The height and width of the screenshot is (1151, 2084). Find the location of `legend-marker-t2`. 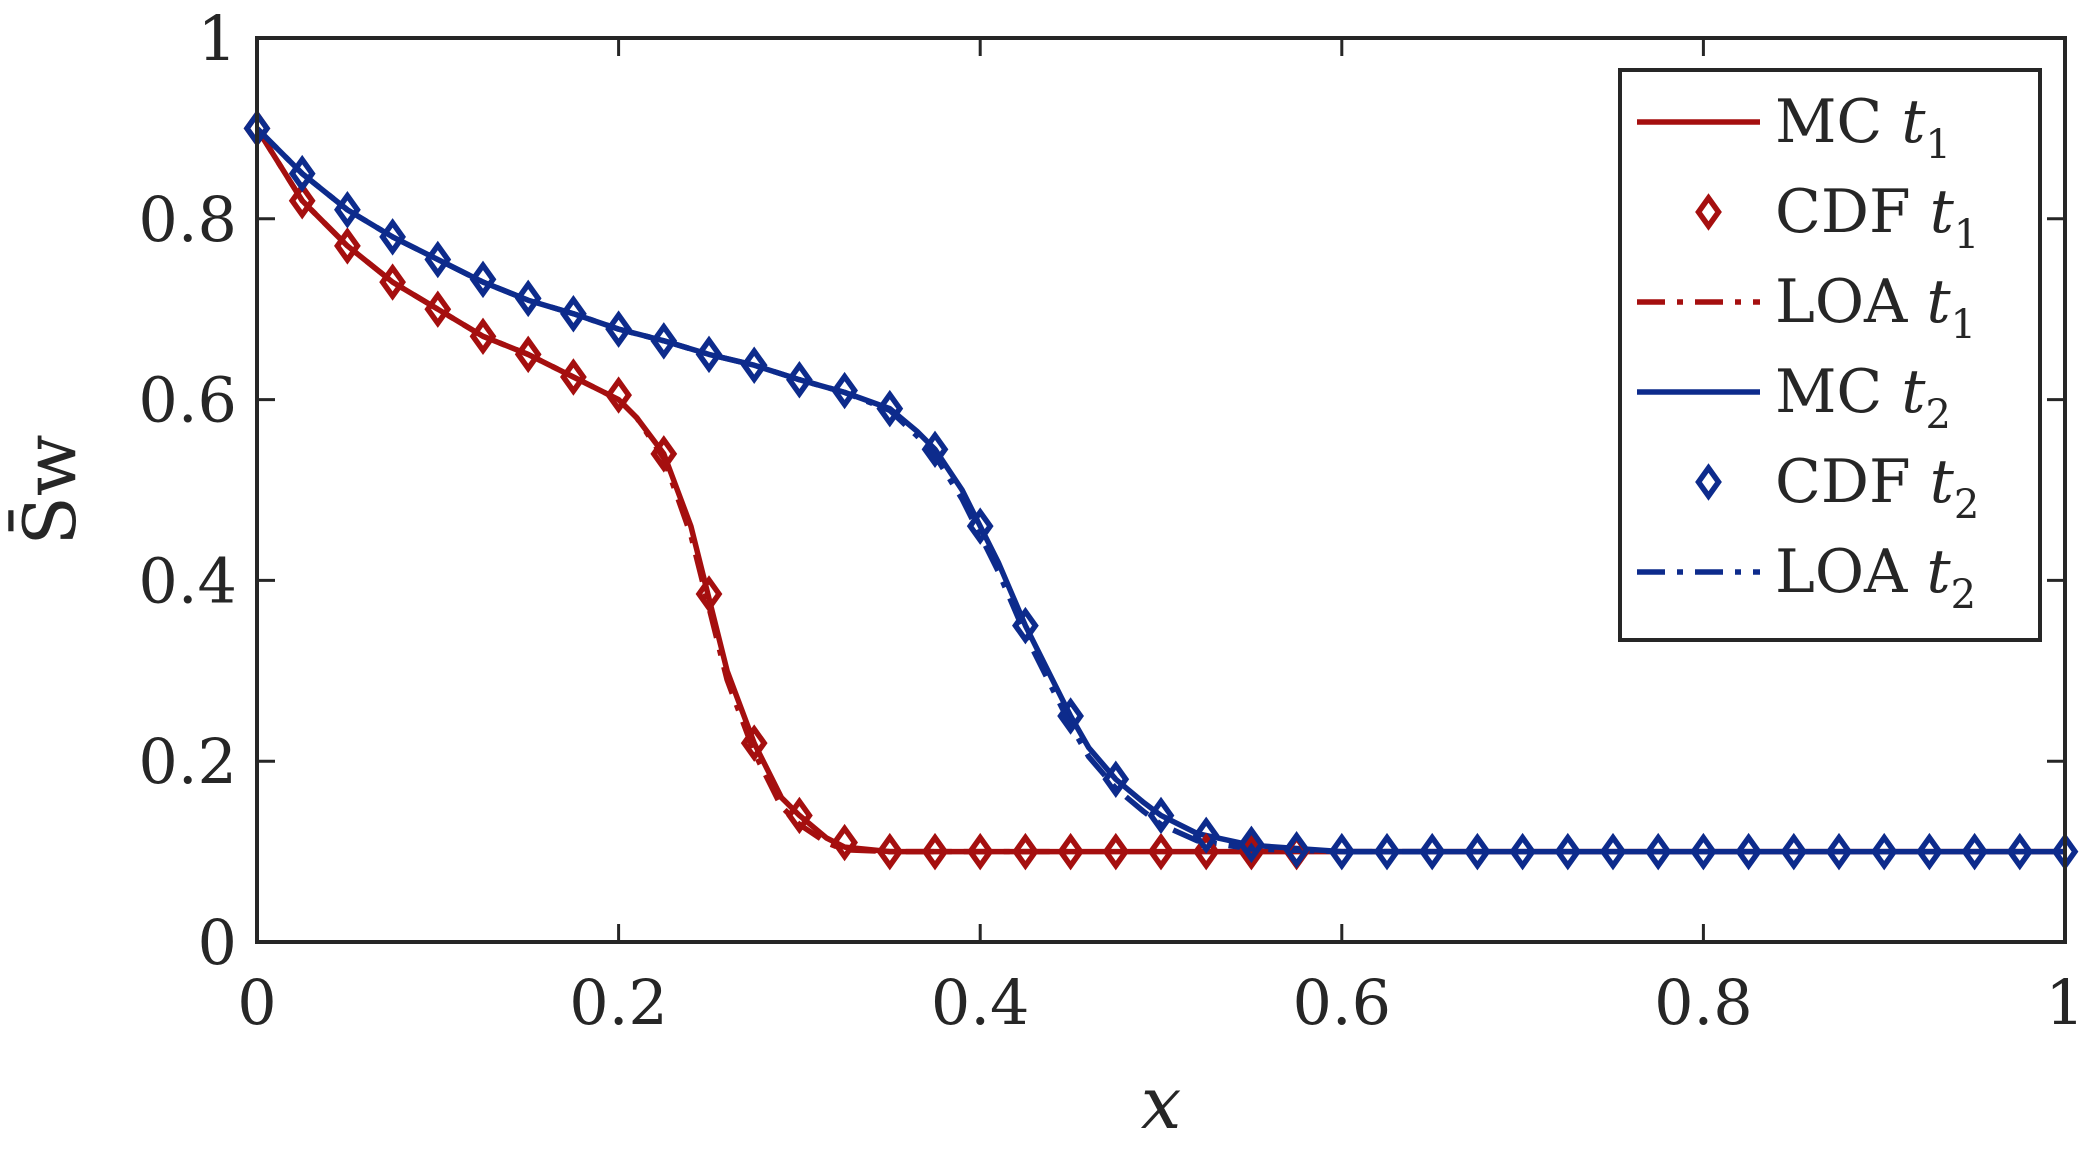

legend-marker-t2 is located at coordinates (1708, 482).